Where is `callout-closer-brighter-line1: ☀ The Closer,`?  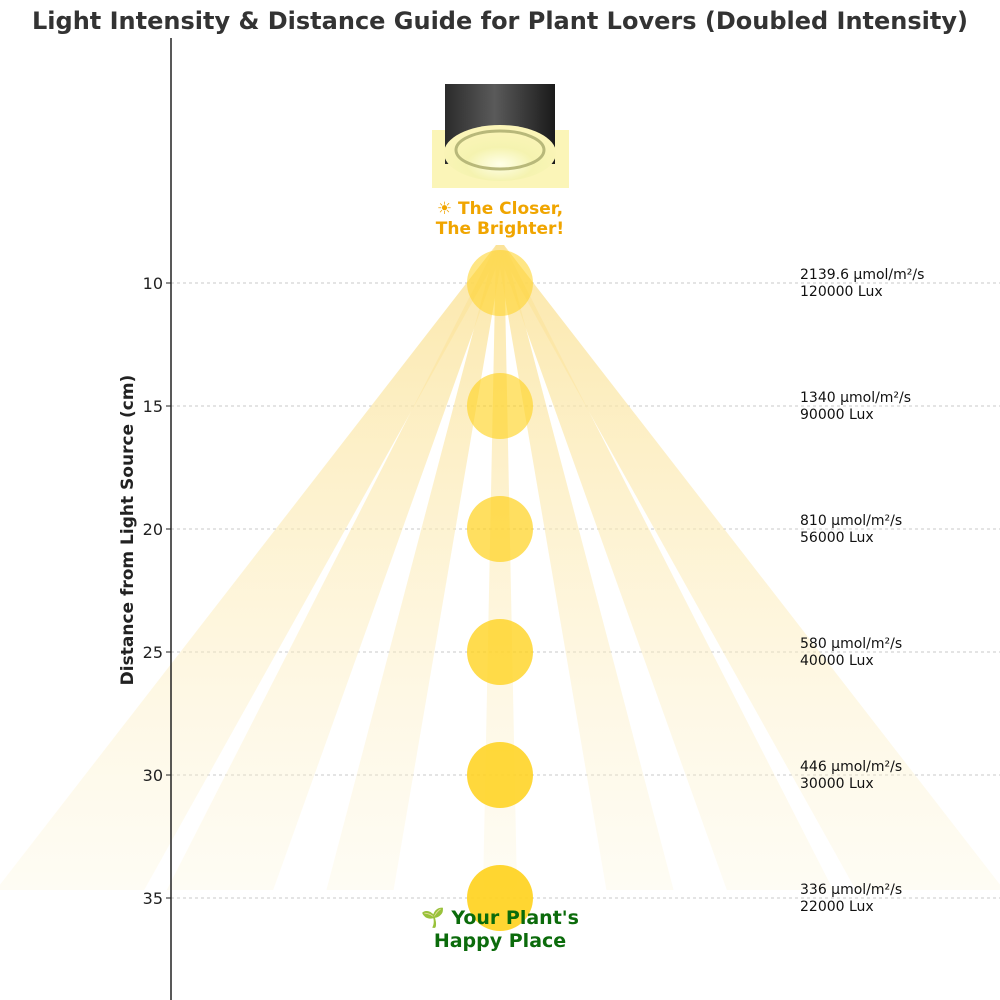 callout-closer-brighter-line1: ☀ The Closer, is located at coordinates (500, 209).